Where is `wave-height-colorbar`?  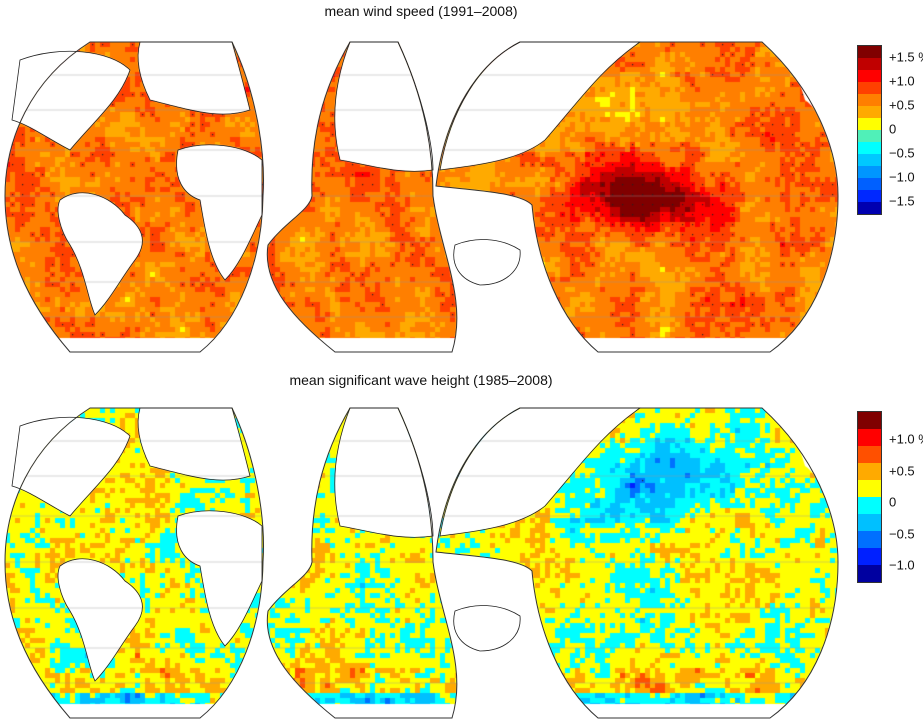
wave-height-colorbar is located at coordinates (869, 497).